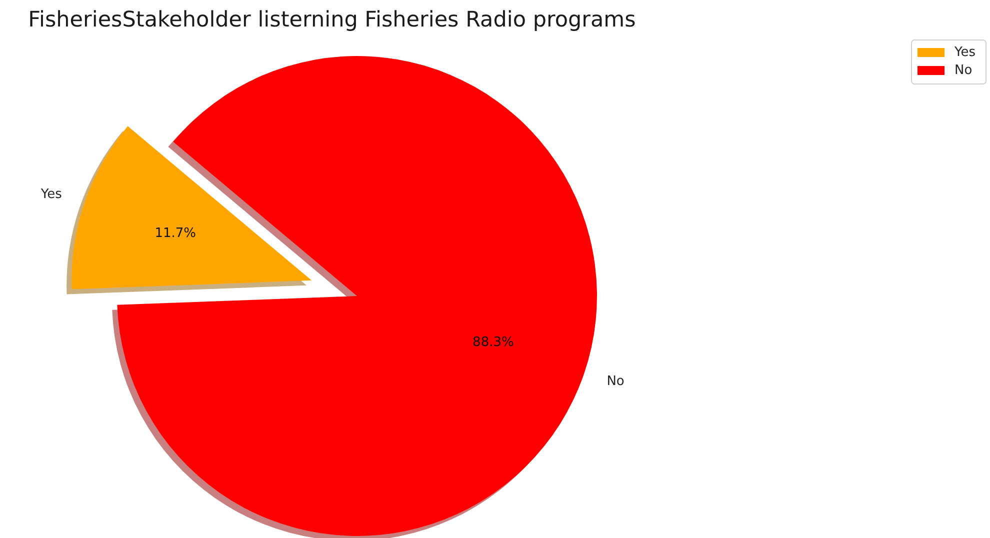  I want to click on slice-label: No, so click(615, 382).